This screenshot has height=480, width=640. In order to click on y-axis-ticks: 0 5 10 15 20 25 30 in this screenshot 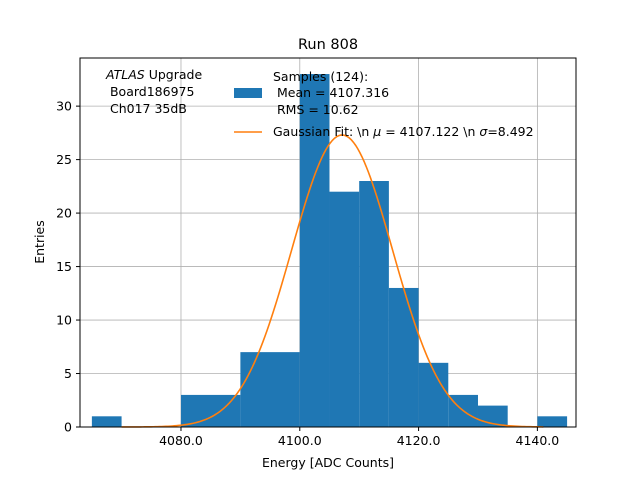, I will do `click(68, 267)`.